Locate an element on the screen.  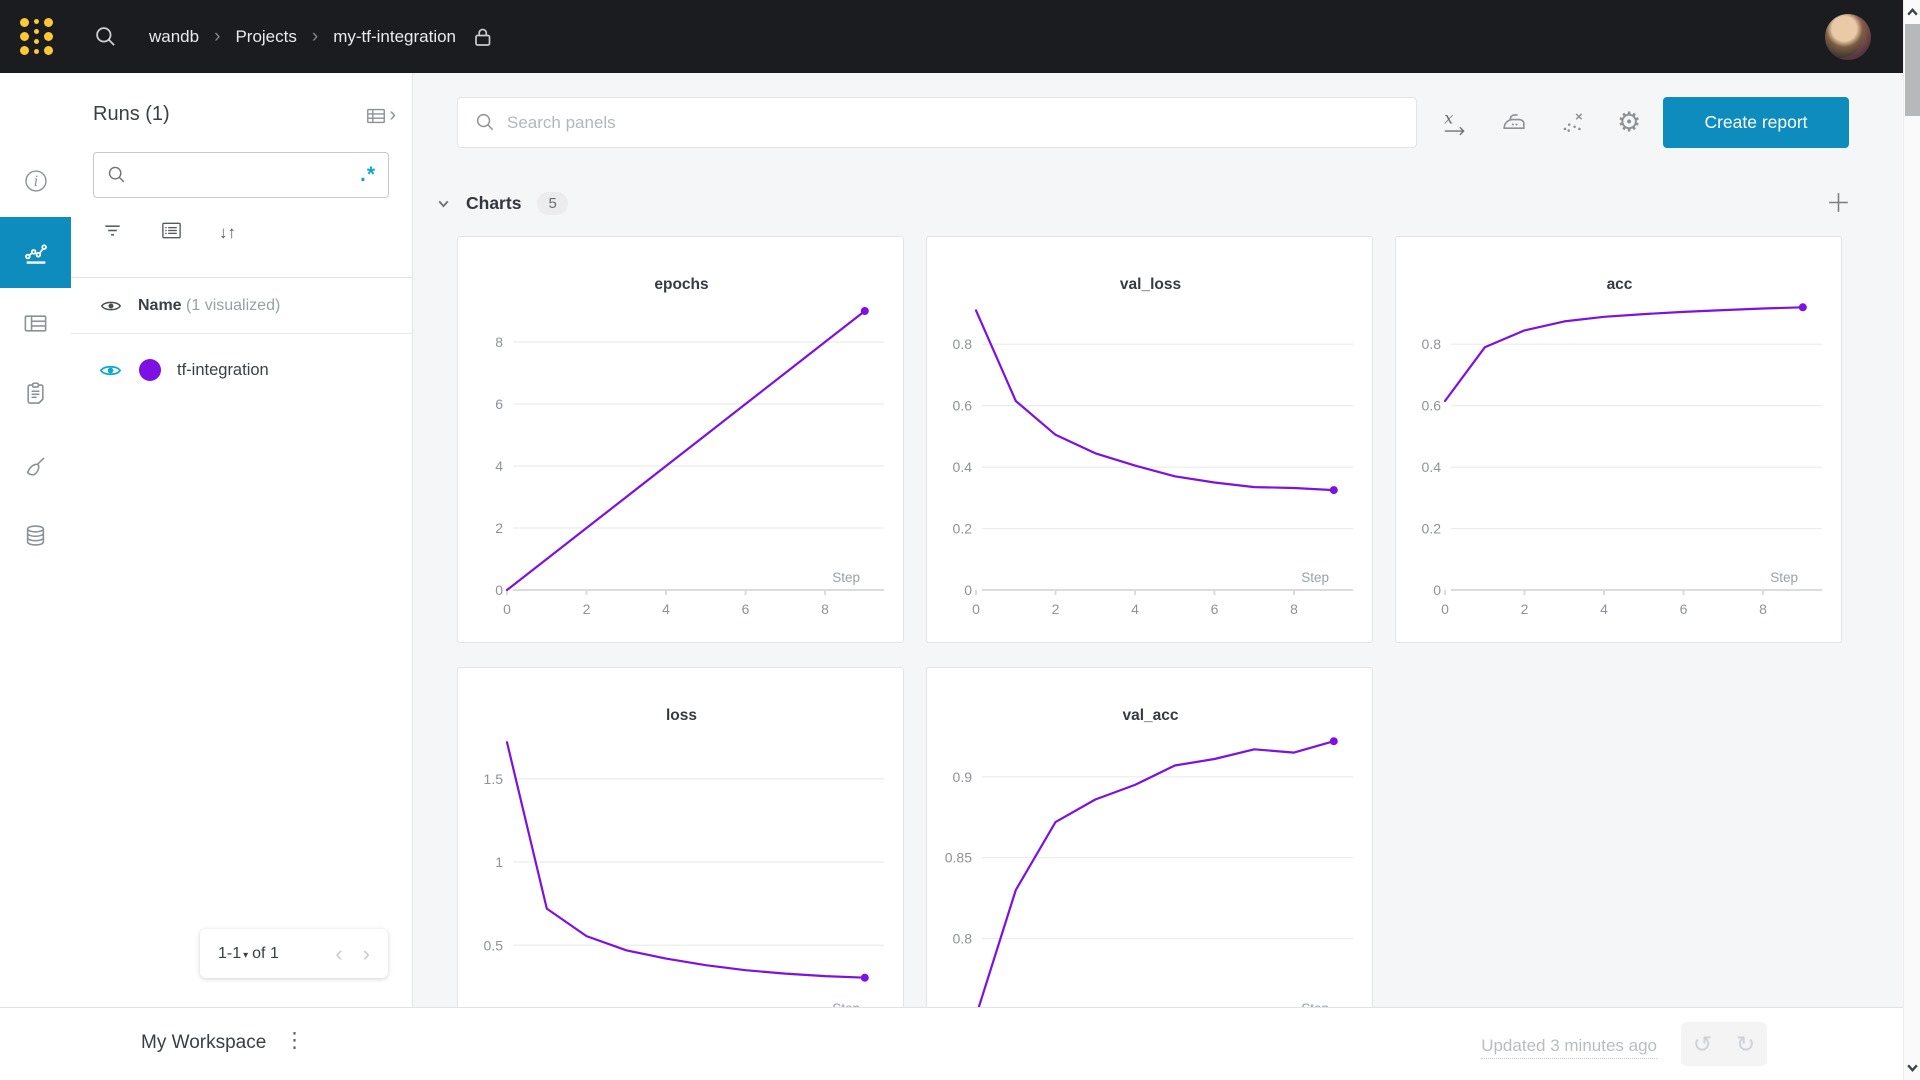
panel-search-input is located at coordinates (953, 122).